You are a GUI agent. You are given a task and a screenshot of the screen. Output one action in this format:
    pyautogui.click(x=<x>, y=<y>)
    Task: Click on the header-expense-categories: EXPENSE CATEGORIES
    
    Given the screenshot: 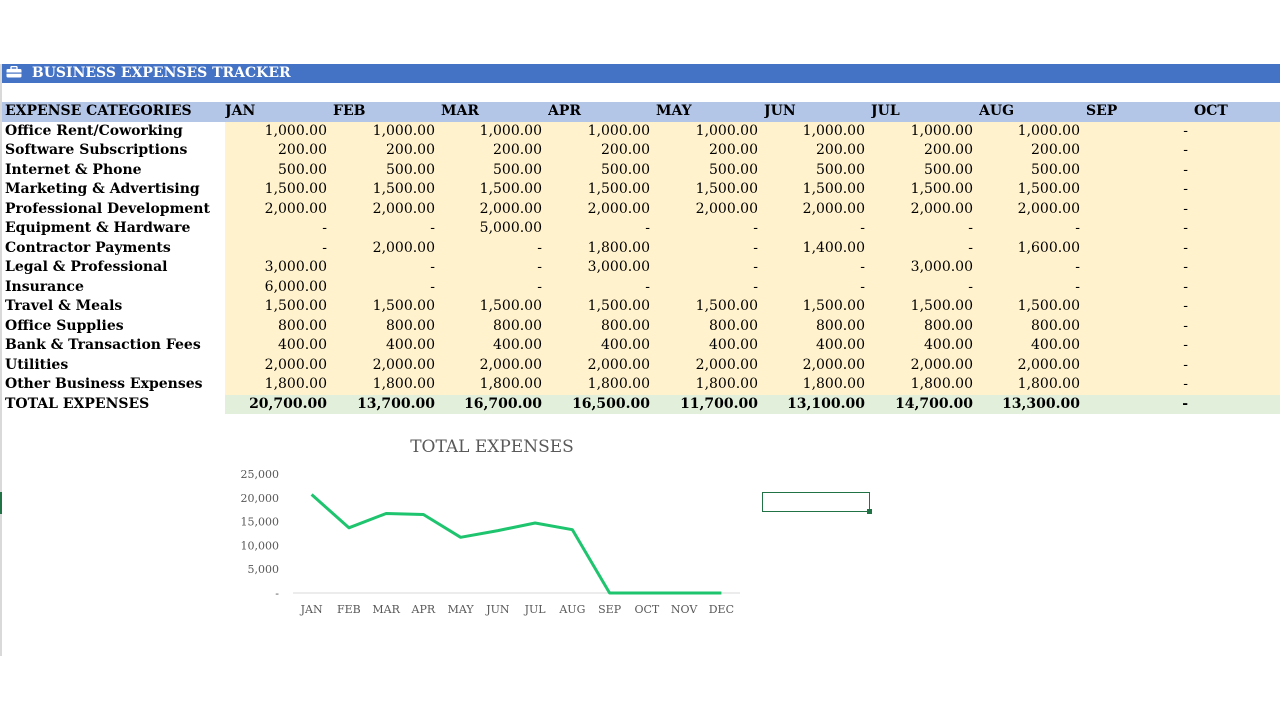 What is the action you would take?
    pyautogui.click(x=113, y=112)
    